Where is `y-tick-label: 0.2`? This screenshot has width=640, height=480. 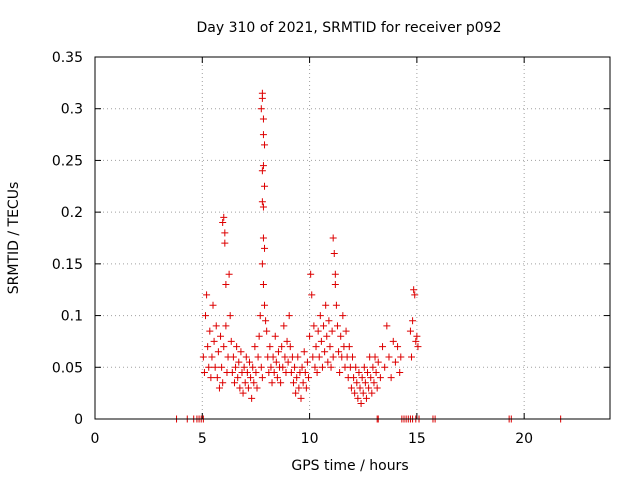 y-tick-label: 0.2 is located at coordinates (72, 213).